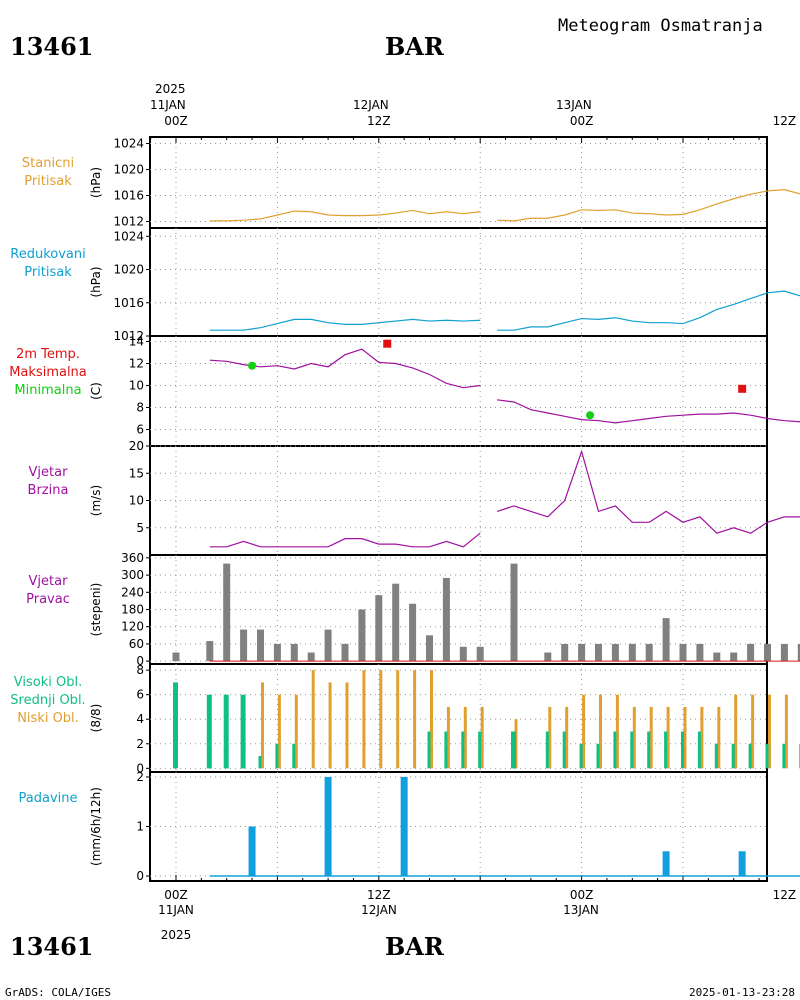  Describe the element at coordinates (140, 670) in the screenshot. I see `p6-tick-label: 8` at that location.